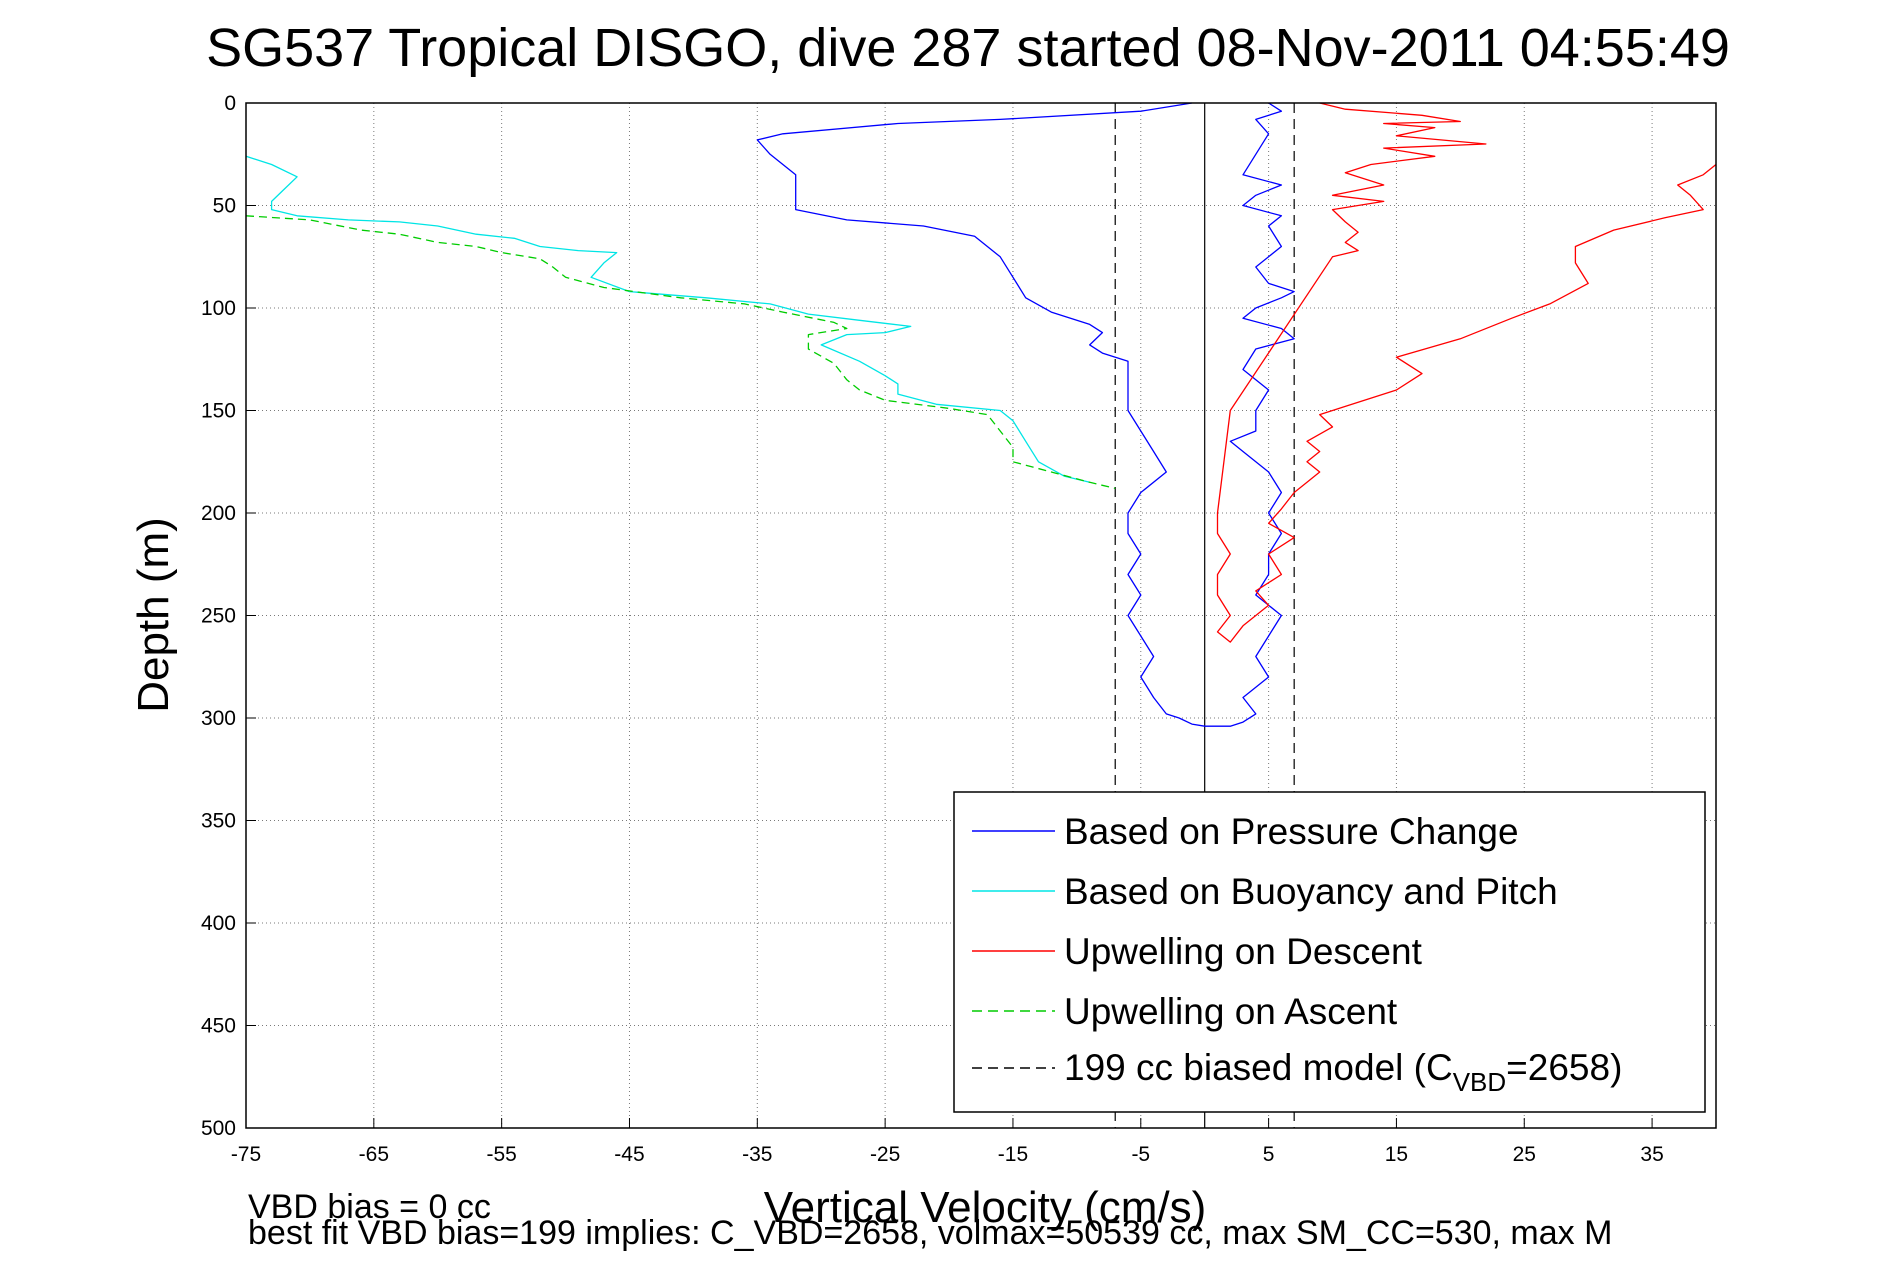 This screenshot has width=1891, height=1262. I want to click on x-tick-label: -25, so click(885, 1154).